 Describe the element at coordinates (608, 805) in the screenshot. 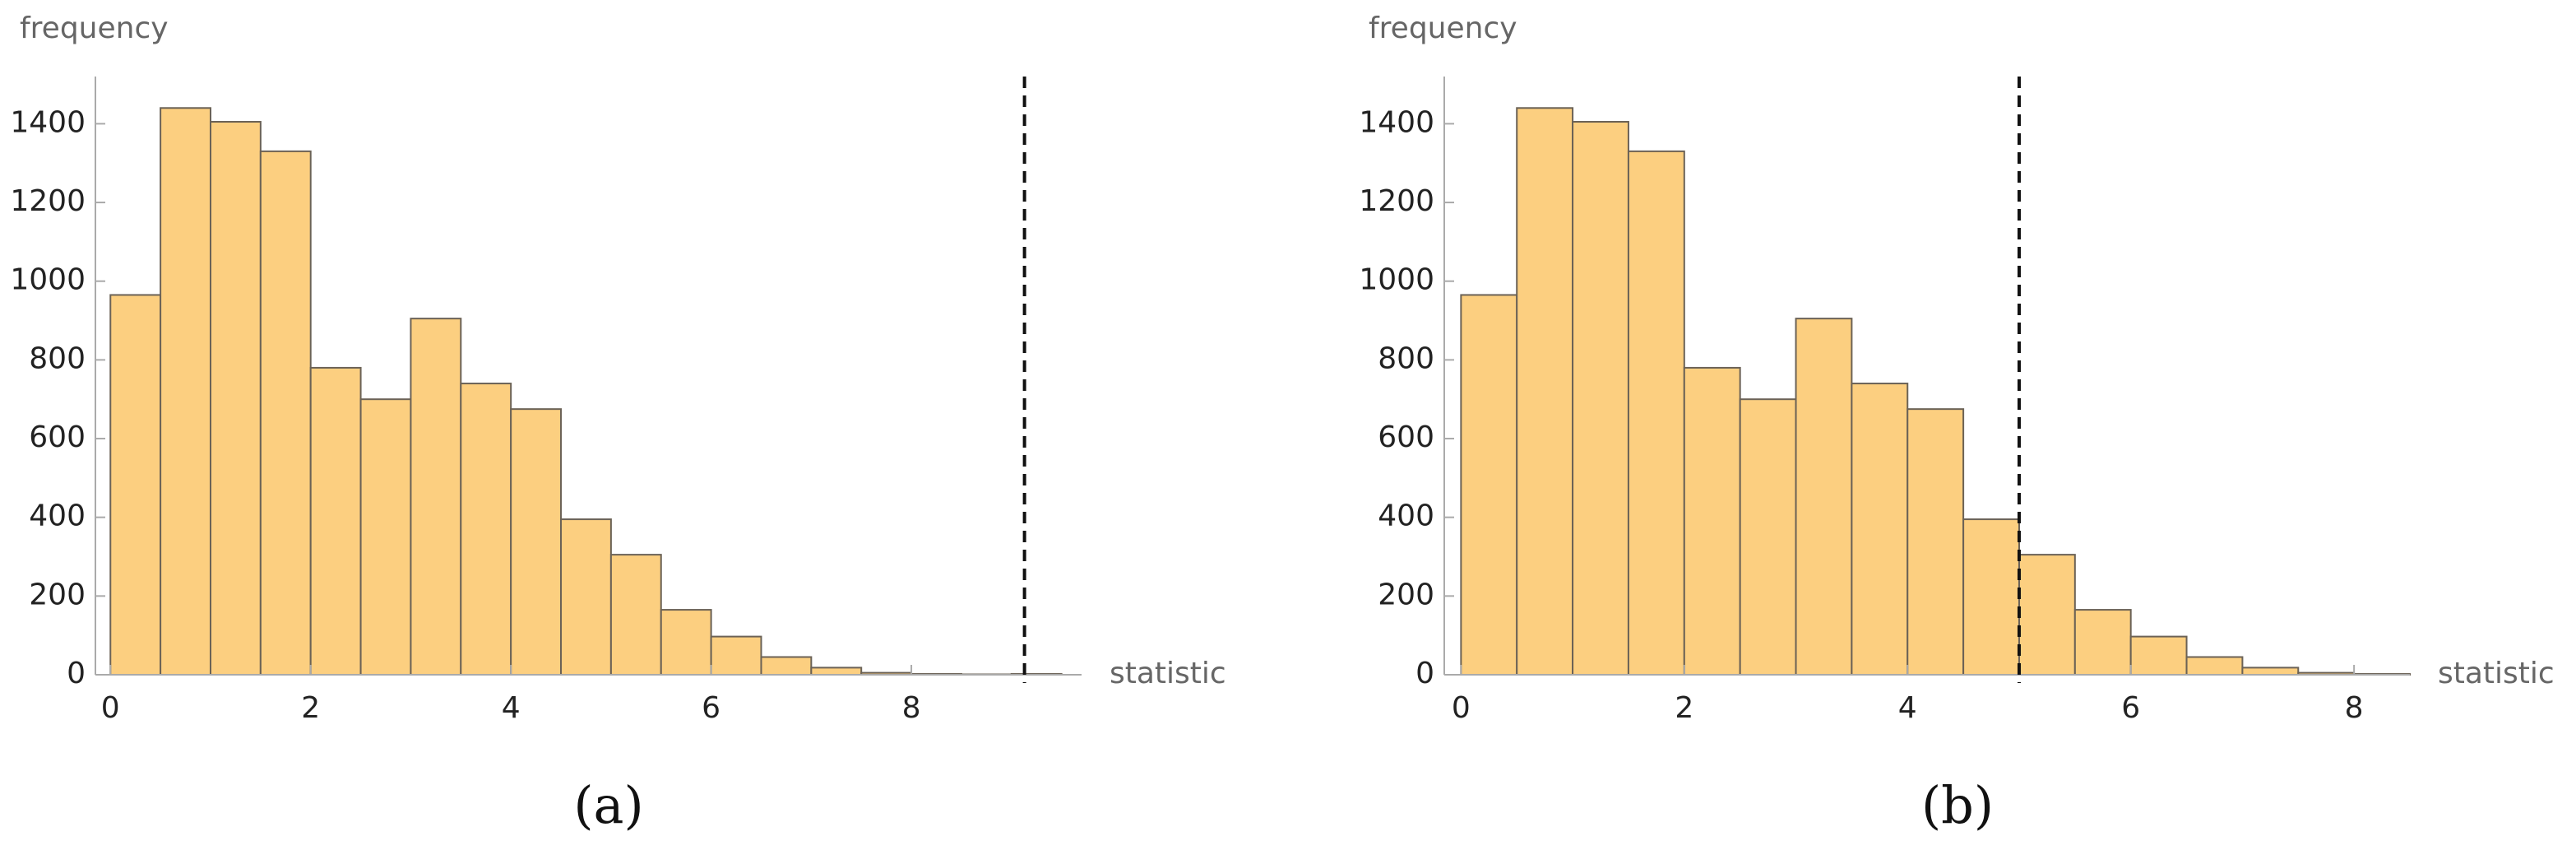

I see `caption: (a)` at that location.